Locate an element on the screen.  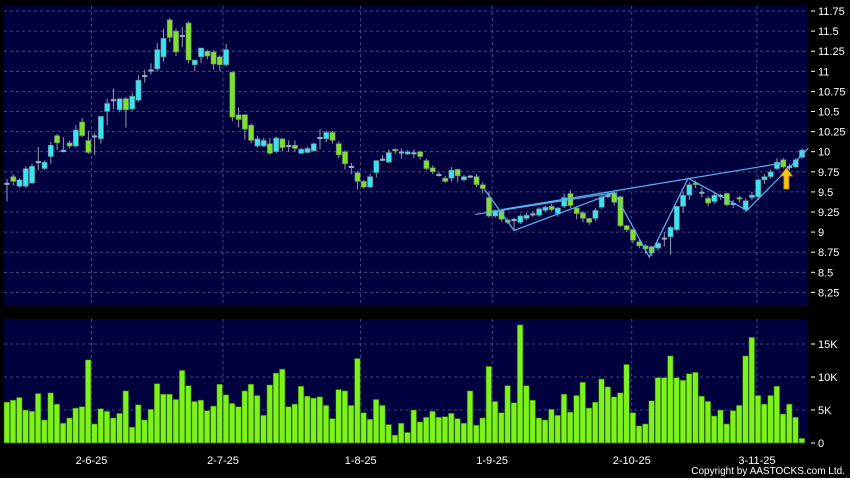
date-tick-label: 3-11-25 is located at coordinates (756, 461).